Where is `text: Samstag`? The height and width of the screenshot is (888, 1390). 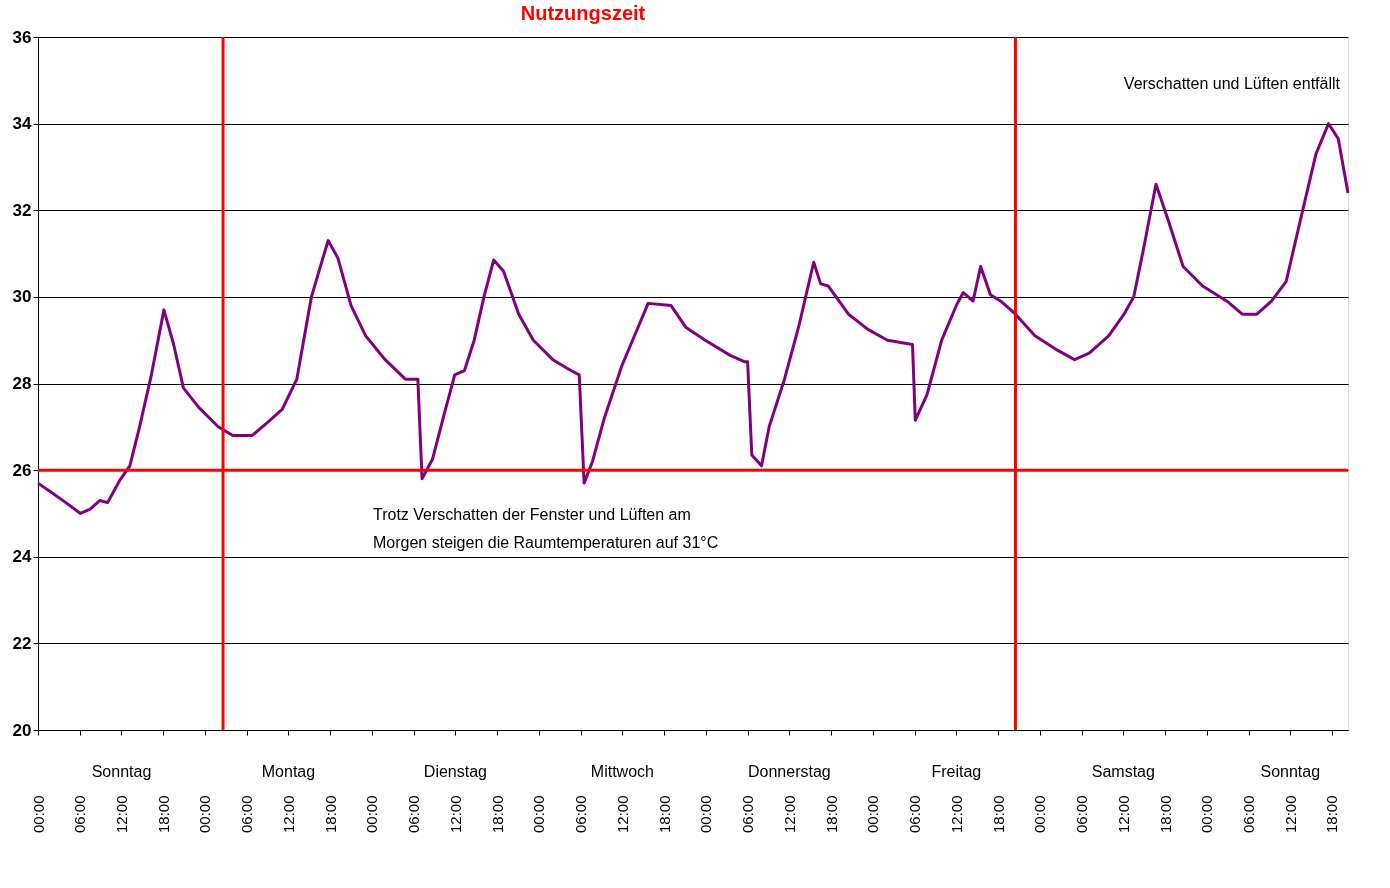 text: Samstag is located at coordinates (1123, 771).